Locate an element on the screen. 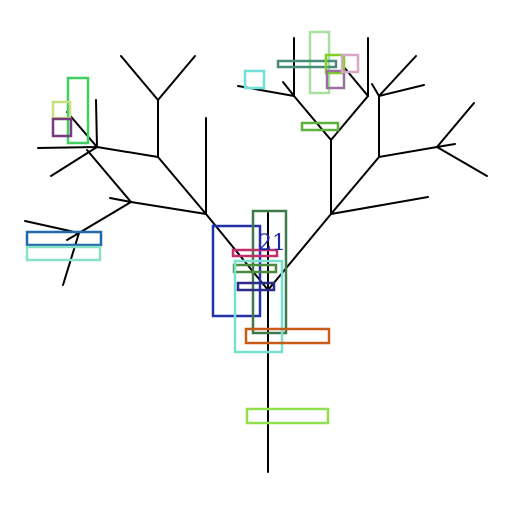 This screenshot has height=512, width=512. box-orange is located at coordinates (287, 336).